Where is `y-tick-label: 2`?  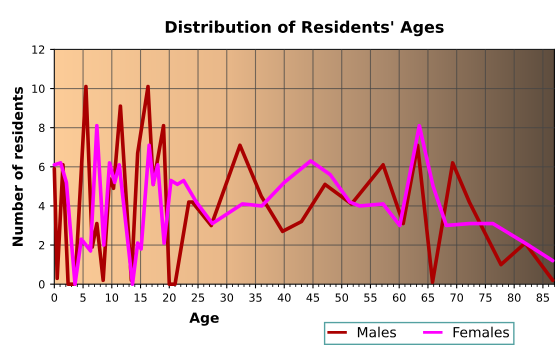
y-tick-label: 2 is located at coordinates (41, 245).